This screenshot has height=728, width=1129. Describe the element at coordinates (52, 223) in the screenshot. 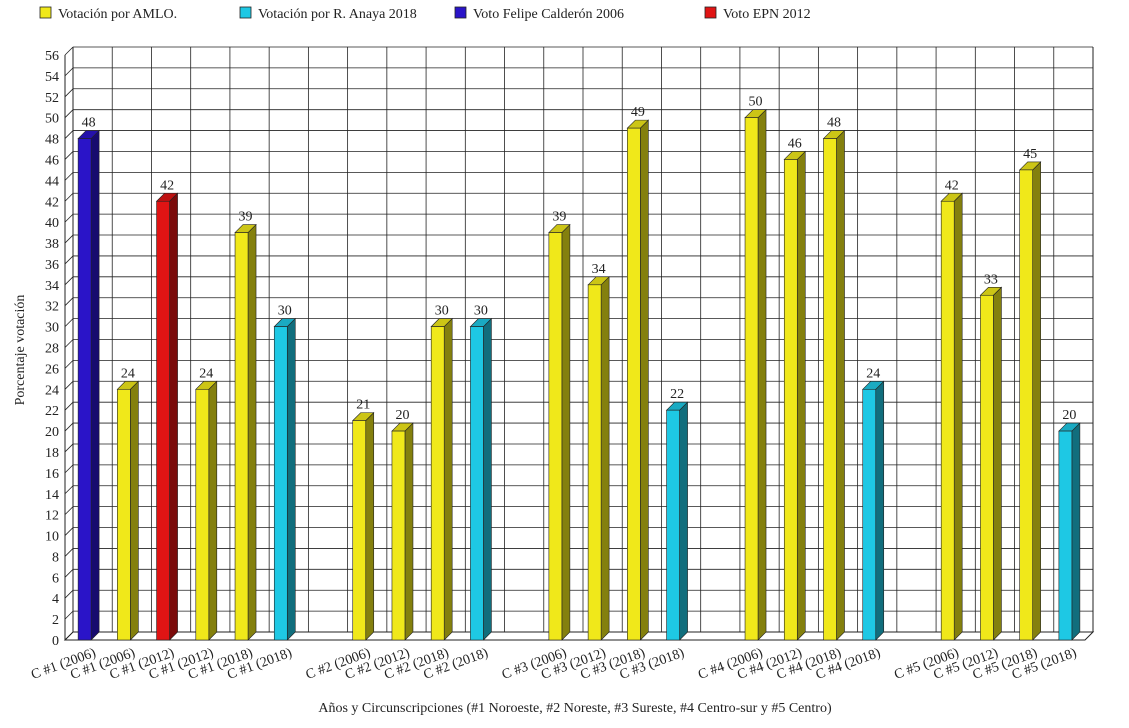

I see `y-tick-label: 40` at that location.